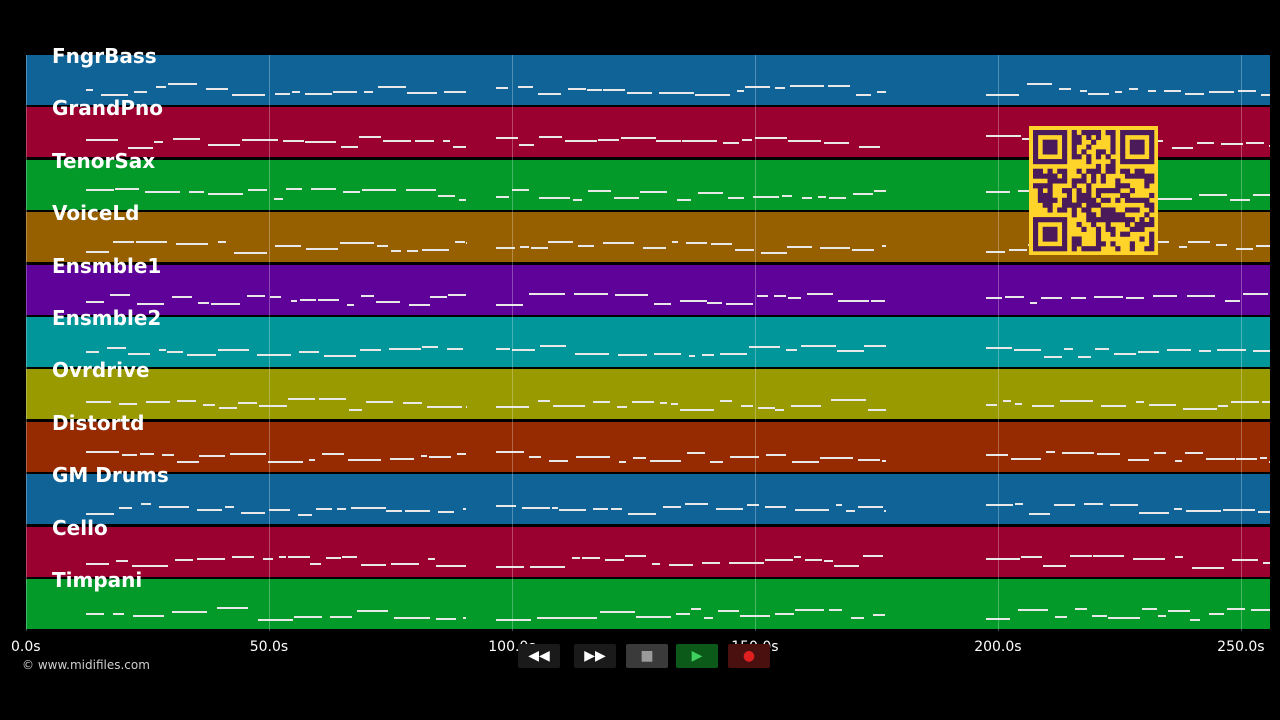 This screenshot has width=1280, height=720. I want to click on stop-button: ■, so click(647, 656).